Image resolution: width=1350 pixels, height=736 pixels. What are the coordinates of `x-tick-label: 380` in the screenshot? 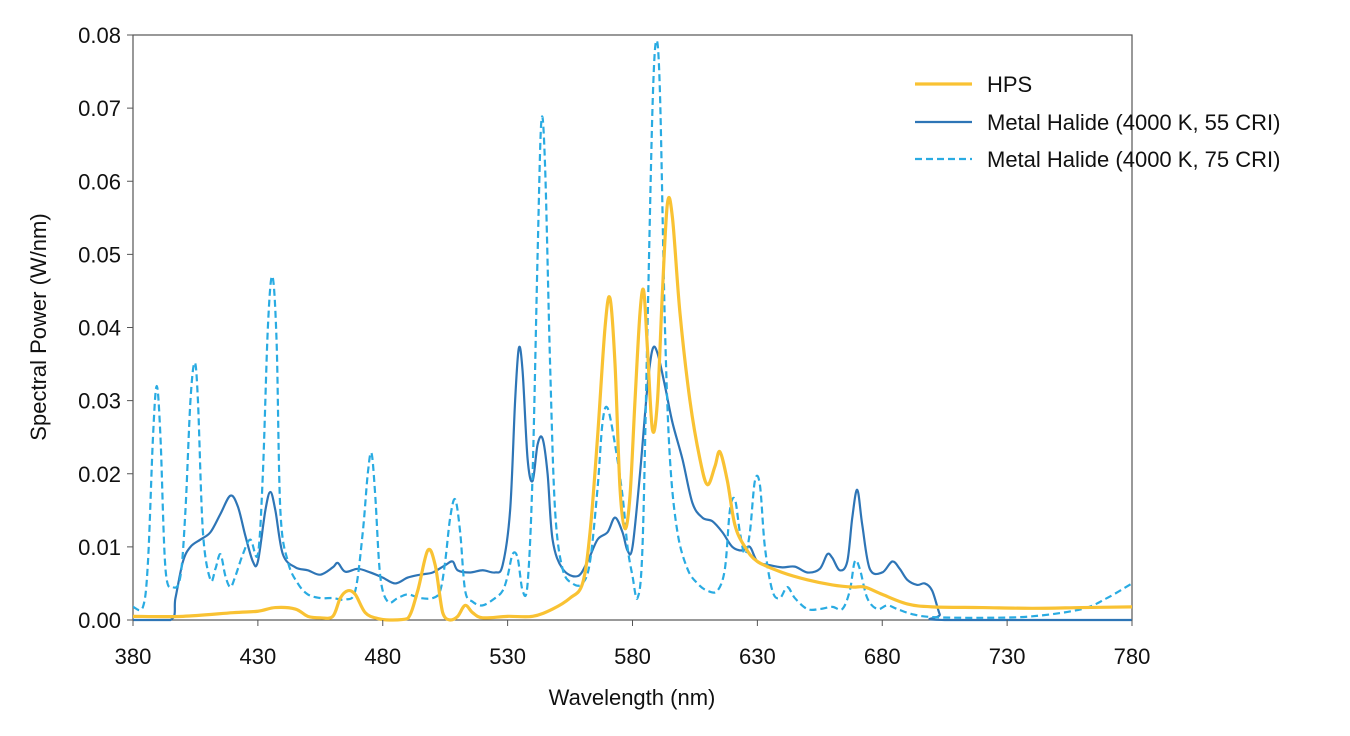 It's located at (133, 656).